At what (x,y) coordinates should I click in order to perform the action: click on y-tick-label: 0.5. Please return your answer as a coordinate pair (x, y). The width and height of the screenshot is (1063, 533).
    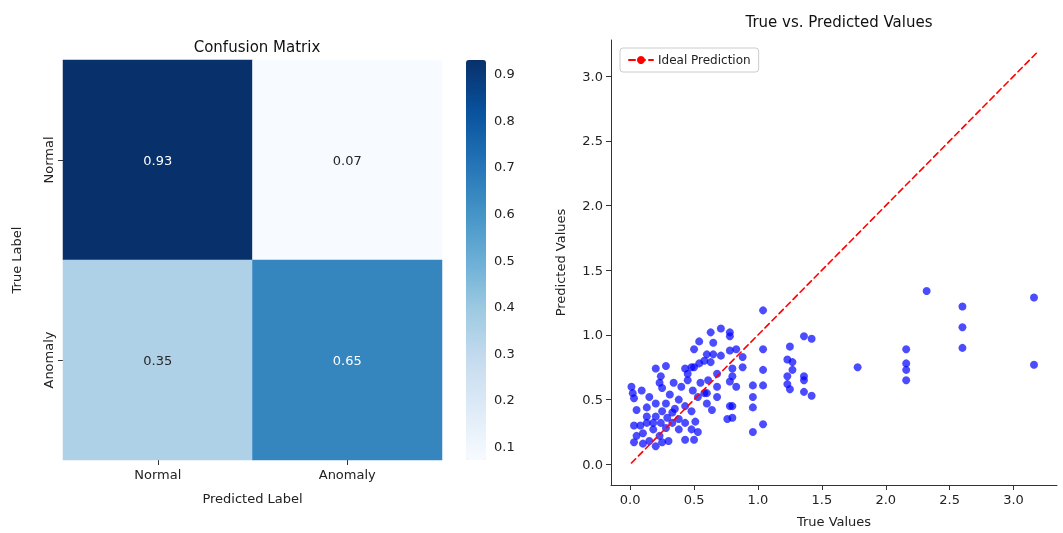
    Looking at the image, I should click on (592, 400).